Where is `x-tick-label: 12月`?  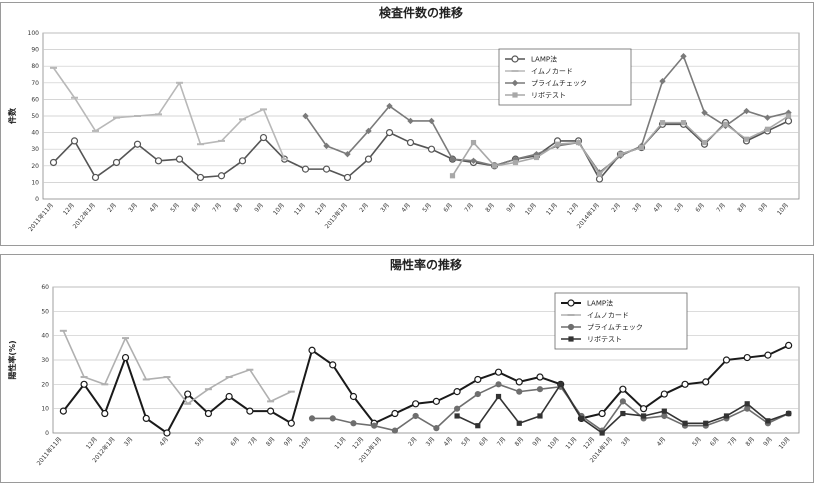
x-tick-label: 12月 is located at coordinates (358, 443).